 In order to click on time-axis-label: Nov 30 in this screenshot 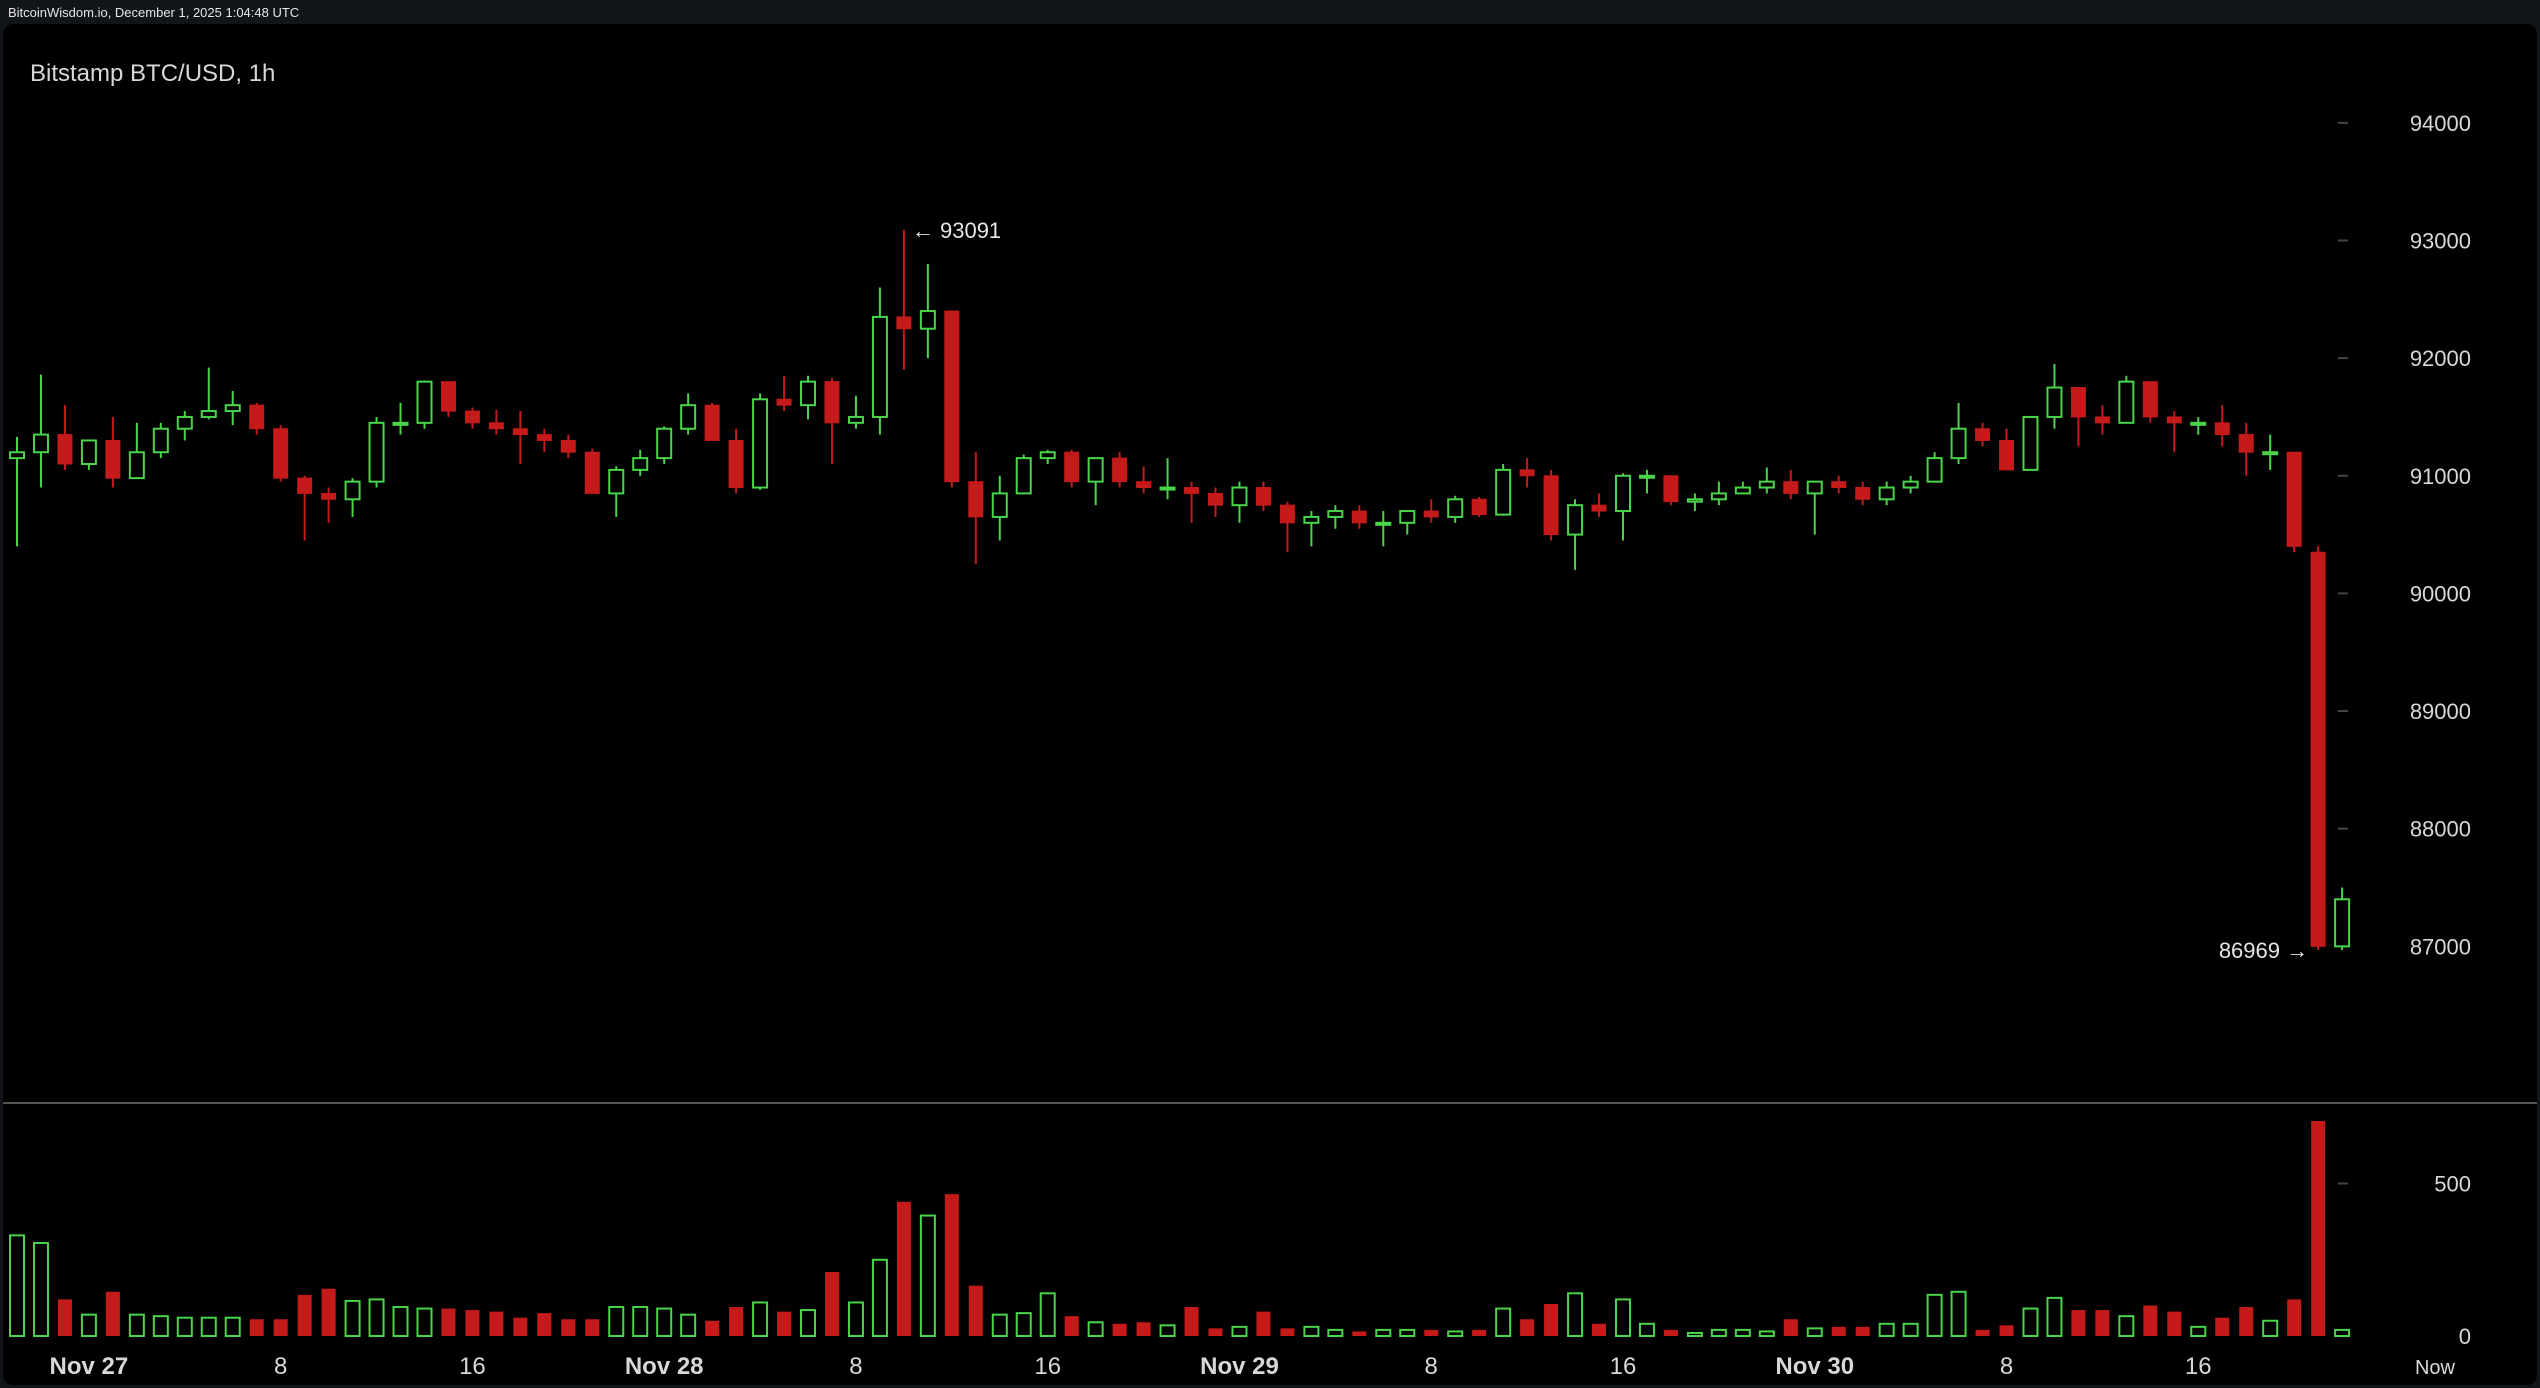, I will do `click(1814, 1366)`.